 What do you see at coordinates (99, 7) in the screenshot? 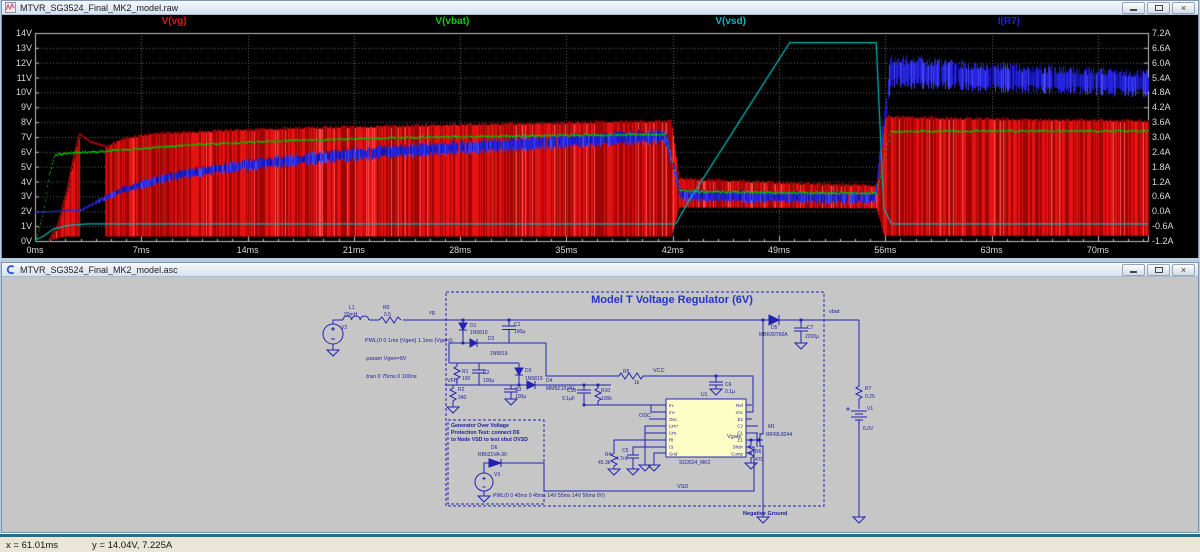
I see `waveform-window-title: MTVR_SG3524_Final_MK2_model.raw` at bounding box center [99, 7].